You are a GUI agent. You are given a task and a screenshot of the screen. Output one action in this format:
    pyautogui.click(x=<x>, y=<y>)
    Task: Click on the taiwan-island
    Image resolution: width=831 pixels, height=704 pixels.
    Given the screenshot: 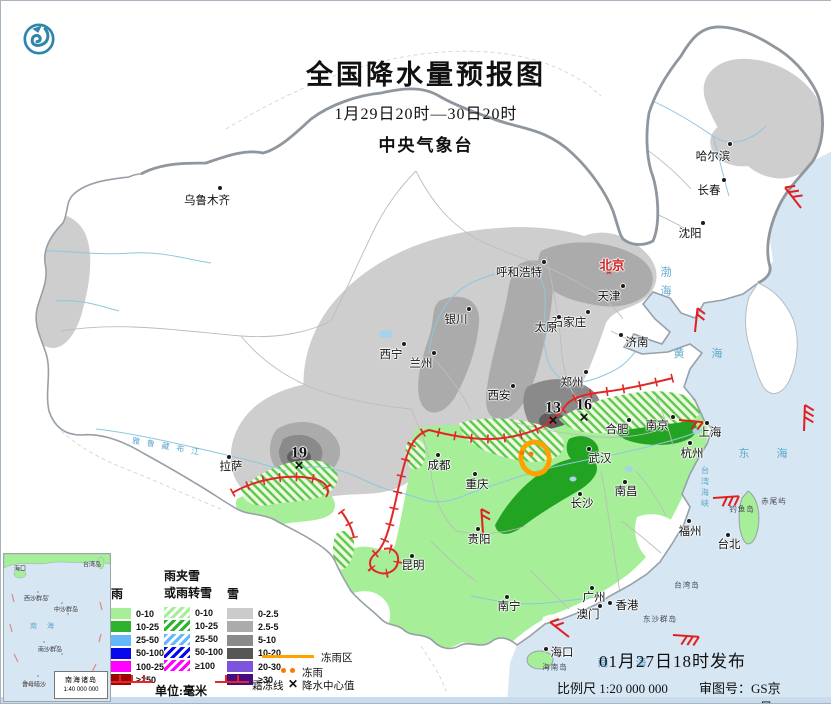 What is the action you would take?
    pyautogui.click(x=749, y=517)
    